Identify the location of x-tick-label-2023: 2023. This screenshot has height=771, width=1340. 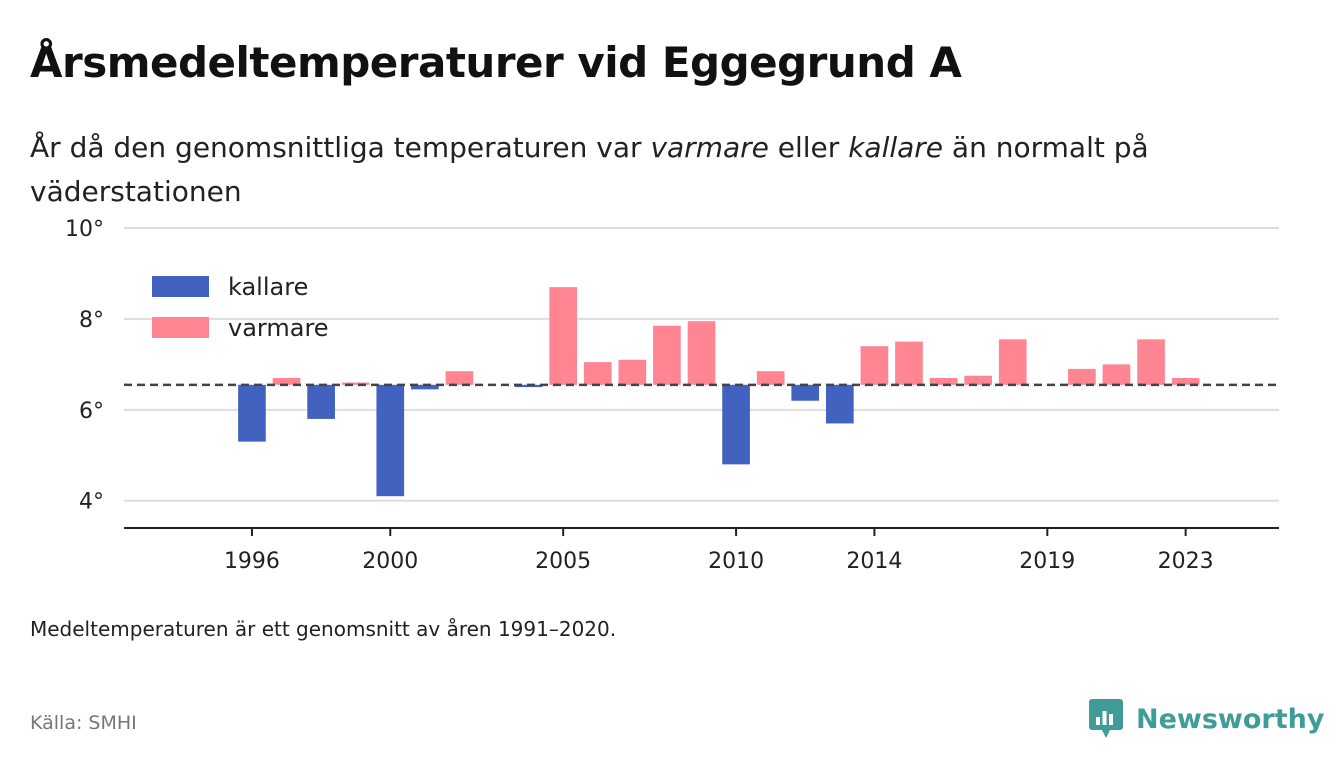
(1186, 561).